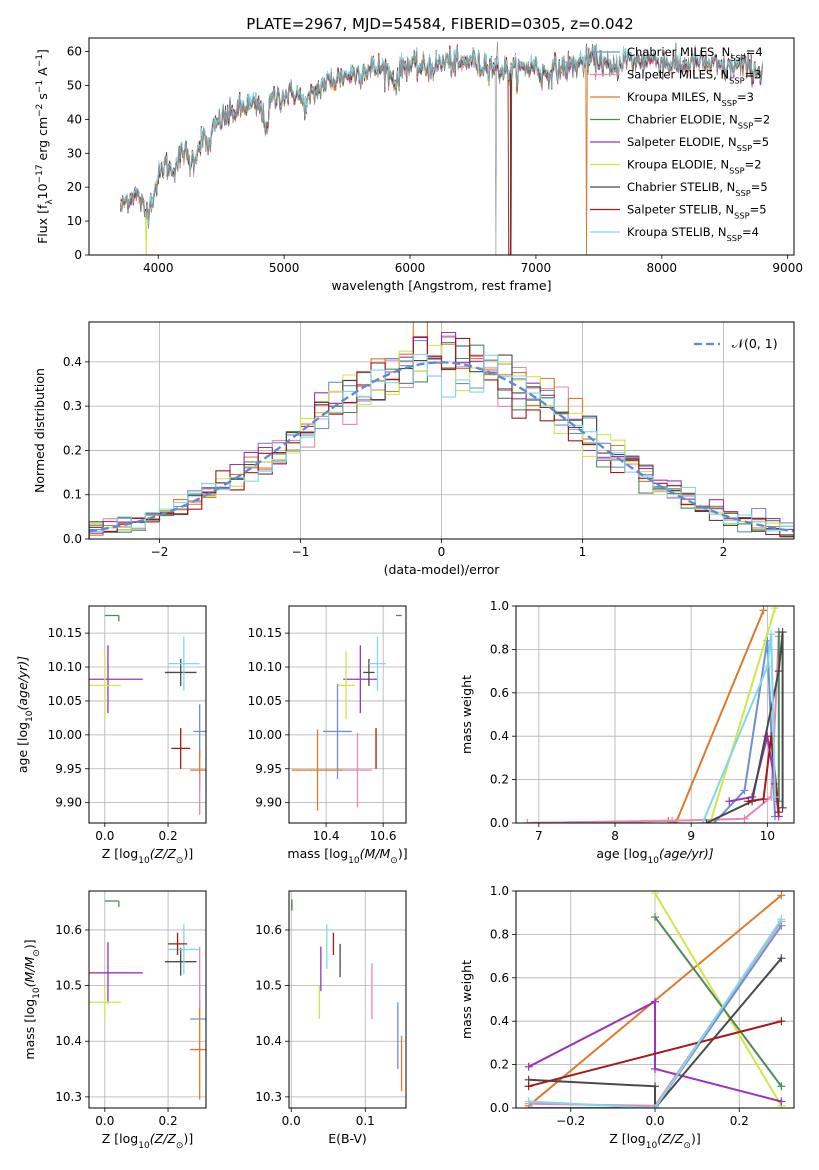  Describe the element at coordinates (499, 891) in the screenshot. I see `y-tick-label: 1.0` at that location.